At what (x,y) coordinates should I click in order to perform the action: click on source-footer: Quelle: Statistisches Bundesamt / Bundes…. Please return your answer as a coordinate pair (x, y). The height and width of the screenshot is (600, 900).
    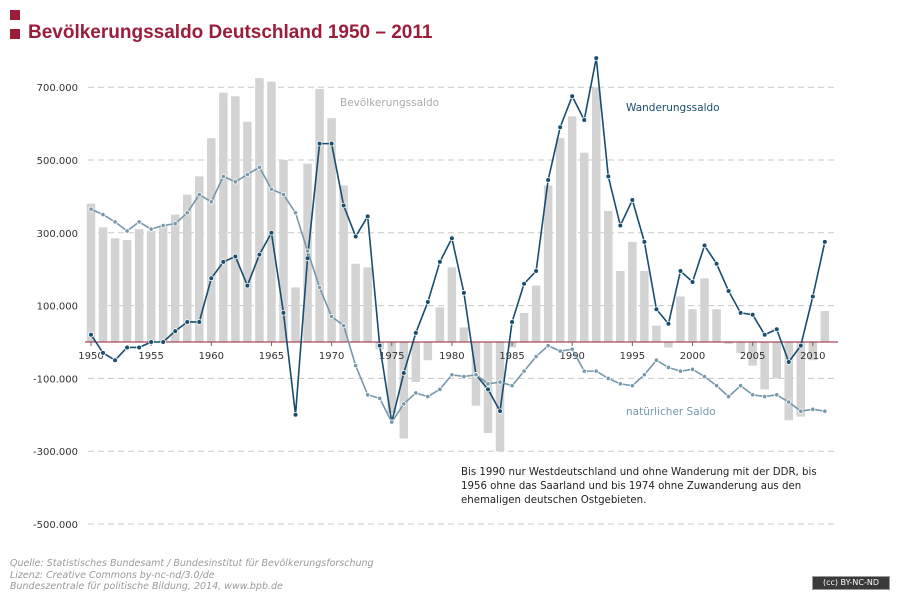
    Looking at the image, I should click on (192, 575).